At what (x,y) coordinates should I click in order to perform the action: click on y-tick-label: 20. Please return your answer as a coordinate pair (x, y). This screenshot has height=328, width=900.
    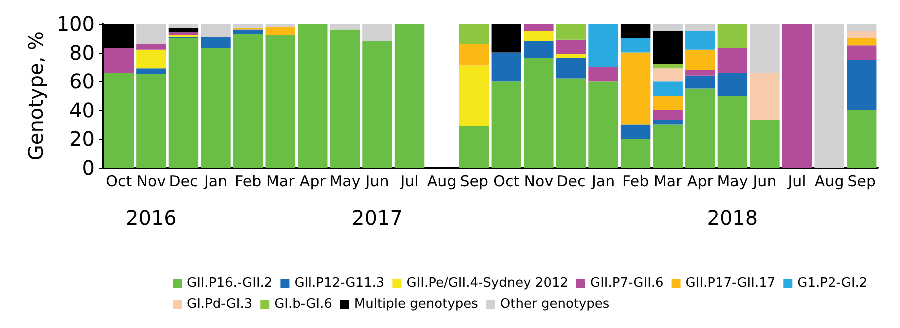
    Looking at the image, I should click on (82, 139).